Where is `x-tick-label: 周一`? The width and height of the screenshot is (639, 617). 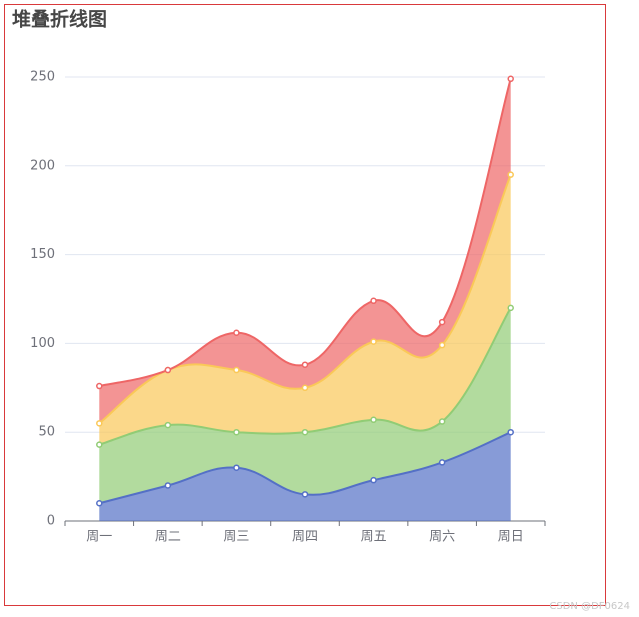
x-tick-label: 周一 is located at coordinates (99, 537).